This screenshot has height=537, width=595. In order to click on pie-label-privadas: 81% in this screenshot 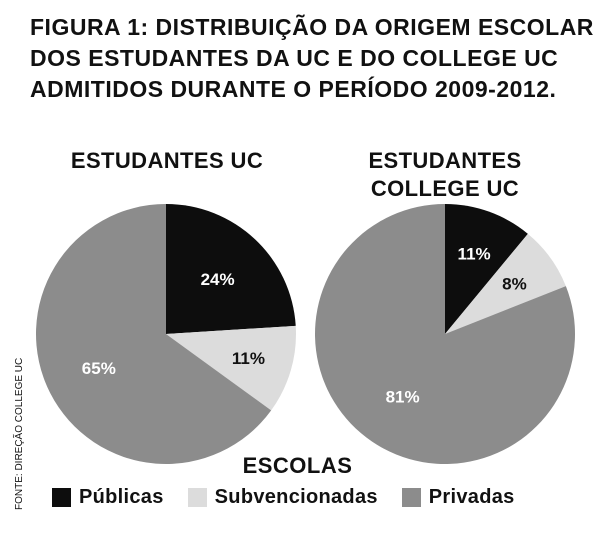, I will do `click(403, 396)`.